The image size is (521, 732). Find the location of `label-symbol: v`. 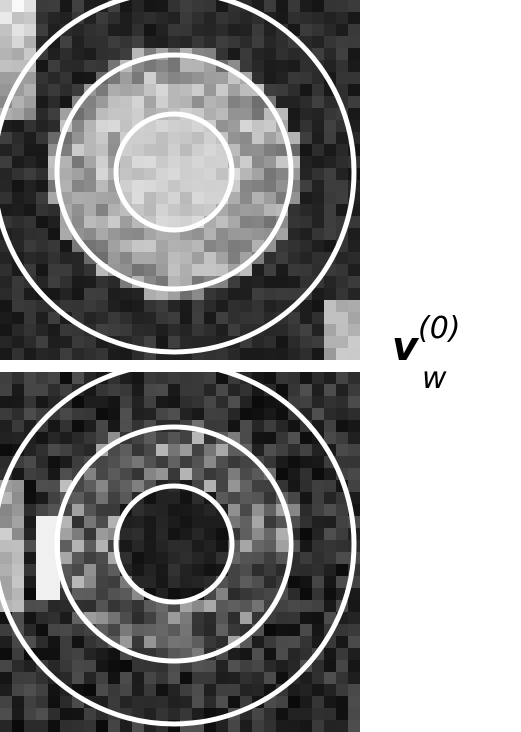

label-symbol: v is located at coordinates (405, 347).